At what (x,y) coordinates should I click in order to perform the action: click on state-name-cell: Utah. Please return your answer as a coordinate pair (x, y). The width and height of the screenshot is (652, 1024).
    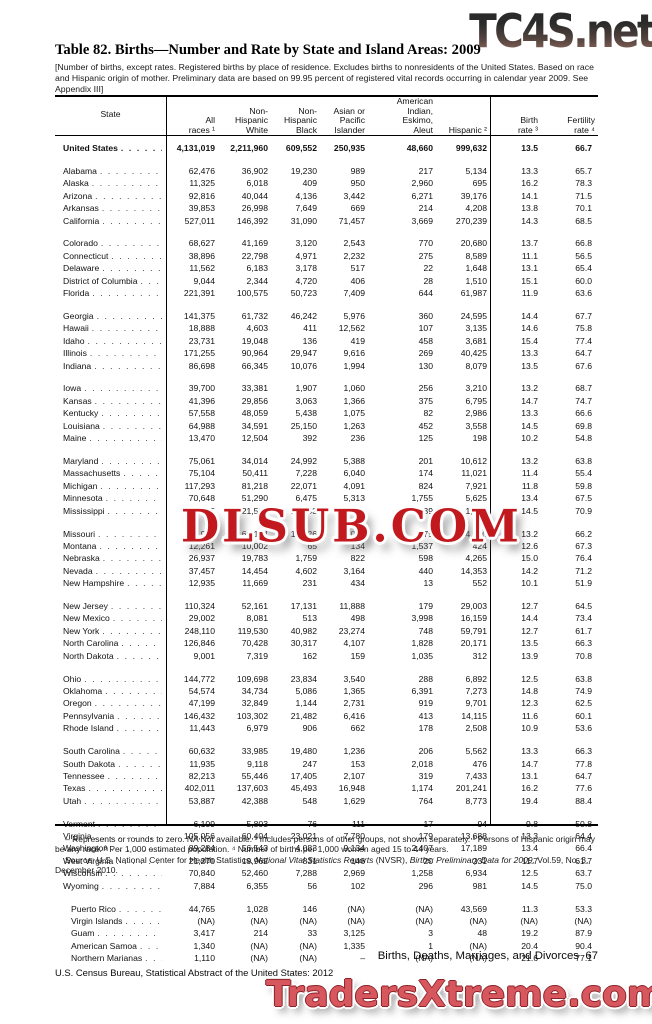
    Looking at the image, I should click on (110, 801).